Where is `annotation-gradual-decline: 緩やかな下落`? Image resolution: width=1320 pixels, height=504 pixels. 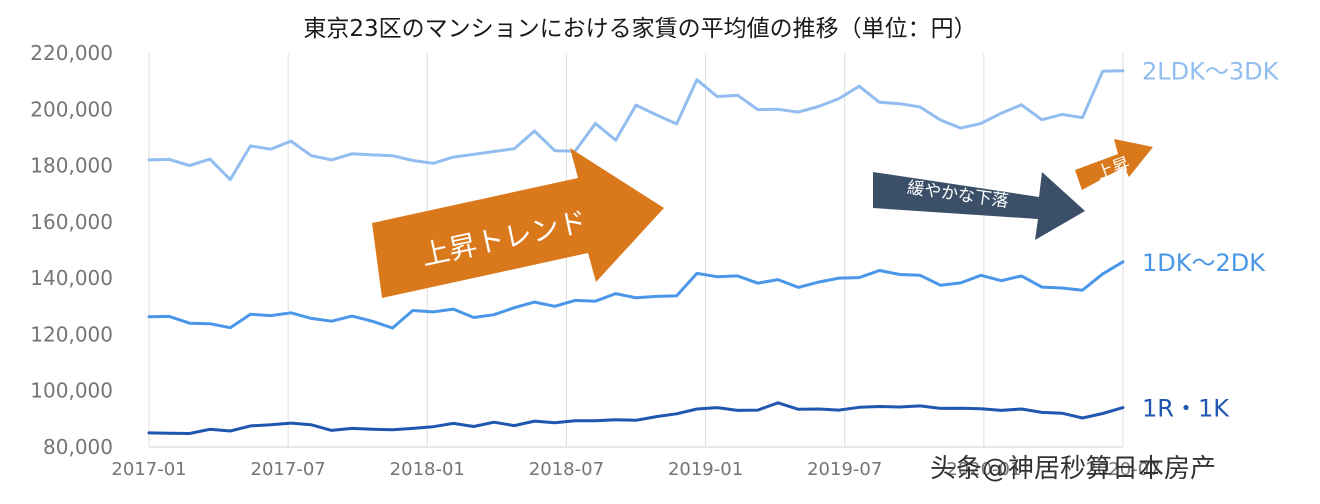 annotation-gradual-decline: 緩やかな下落 is located at coordinates (979, 206).